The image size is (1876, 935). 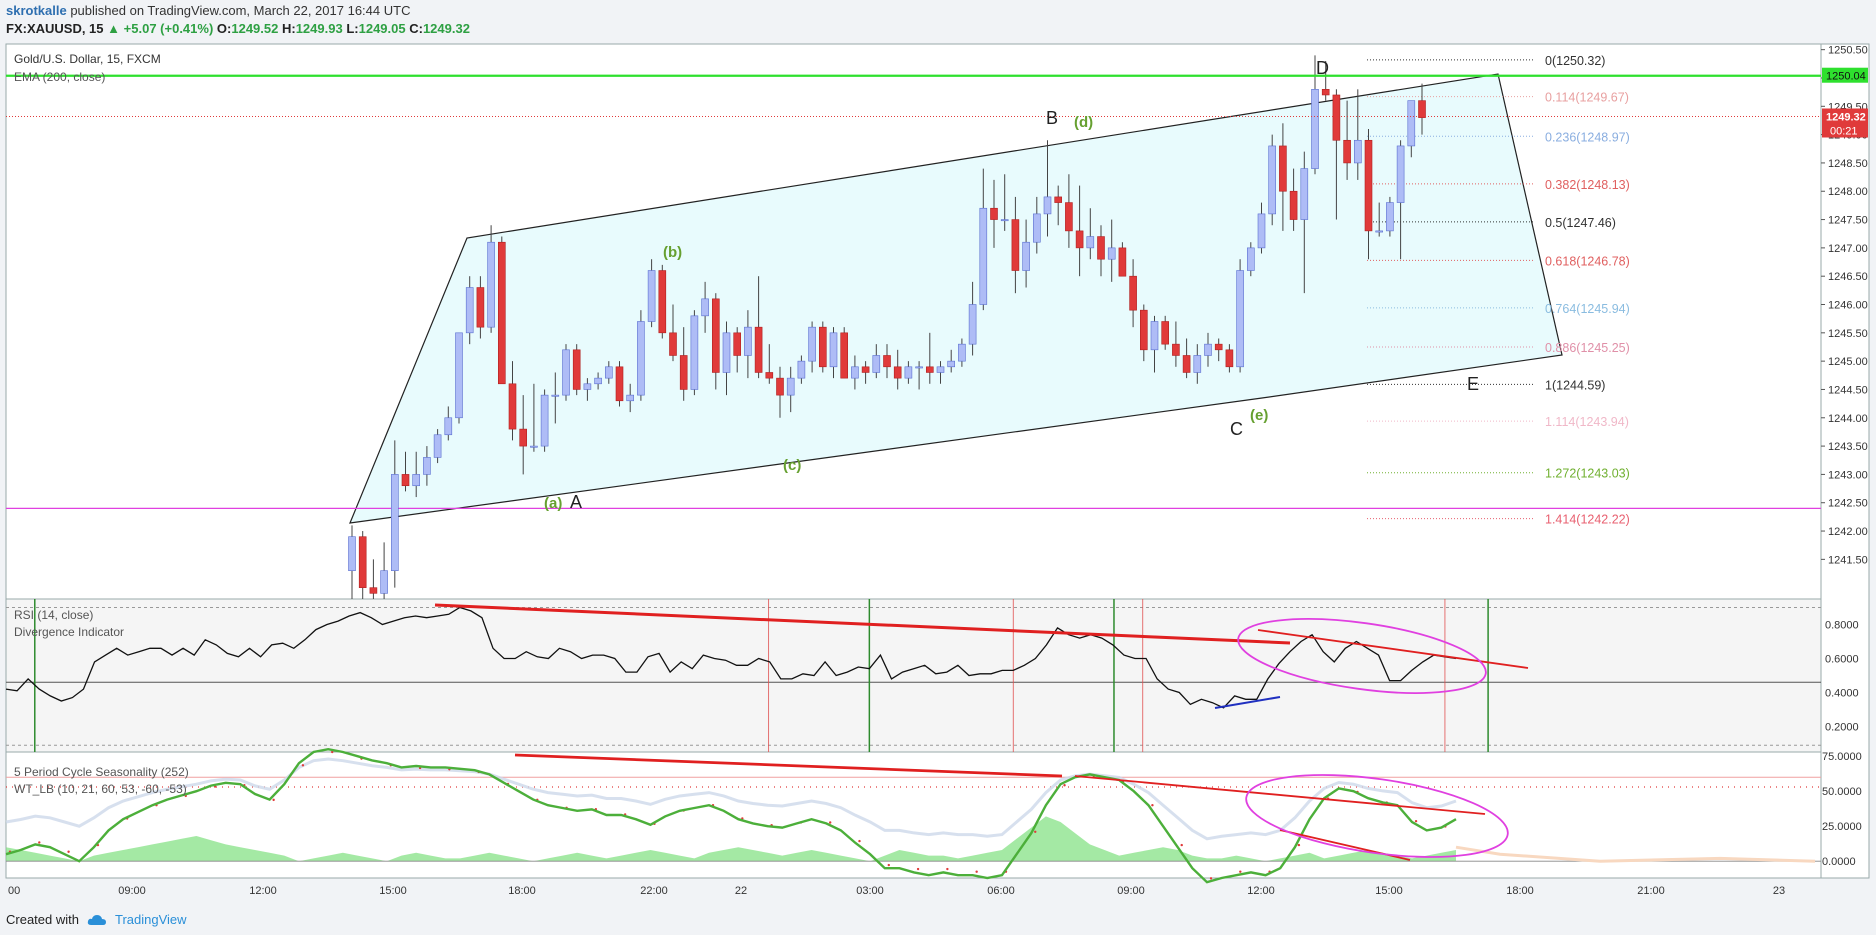 I want to click on change-value: +5.07 (+0.41%), so click(x=168, y=28).